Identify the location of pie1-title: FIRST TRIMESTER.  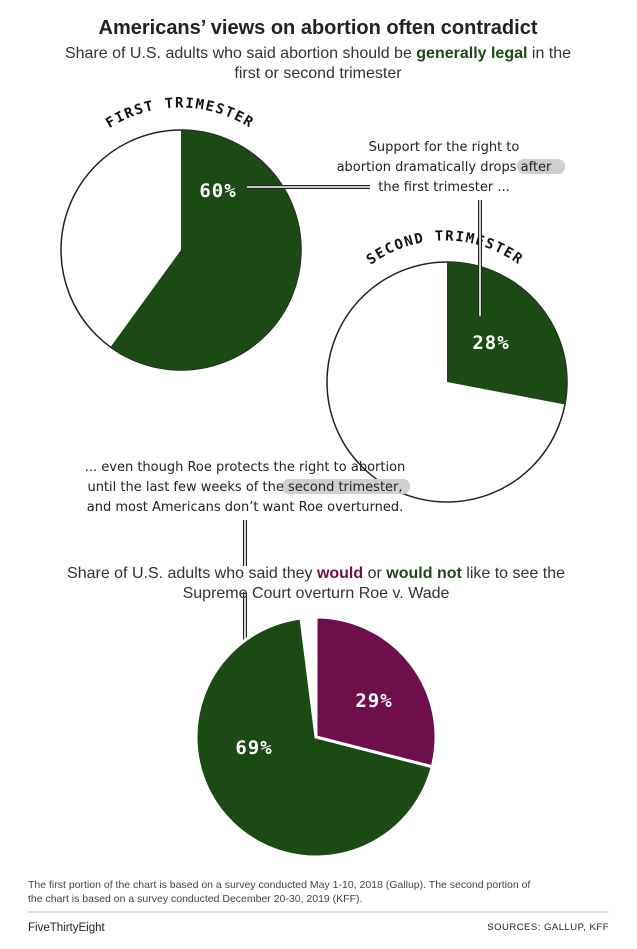
(180, 113).